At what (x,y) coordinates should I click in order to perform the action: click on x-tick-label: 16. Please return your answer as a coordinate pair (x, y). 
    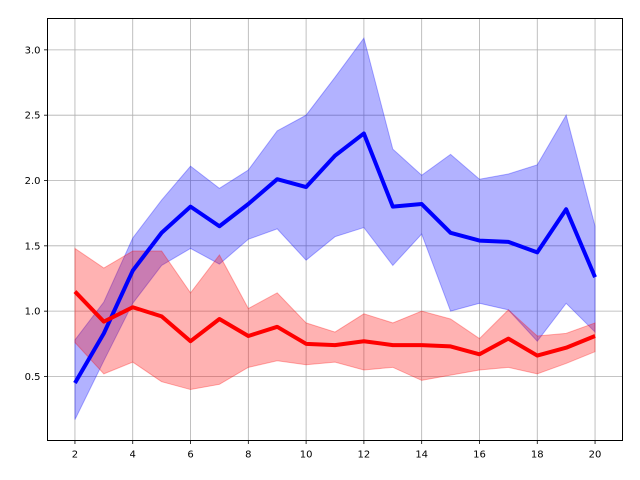
    Looking at the image, I should click on (479, 455).